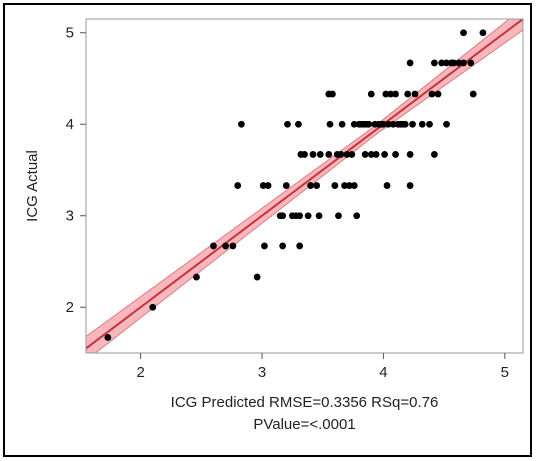  Describe the element at coordinates (70, 216) in the screenshot. I see `y-tick-label: 3` at that location.